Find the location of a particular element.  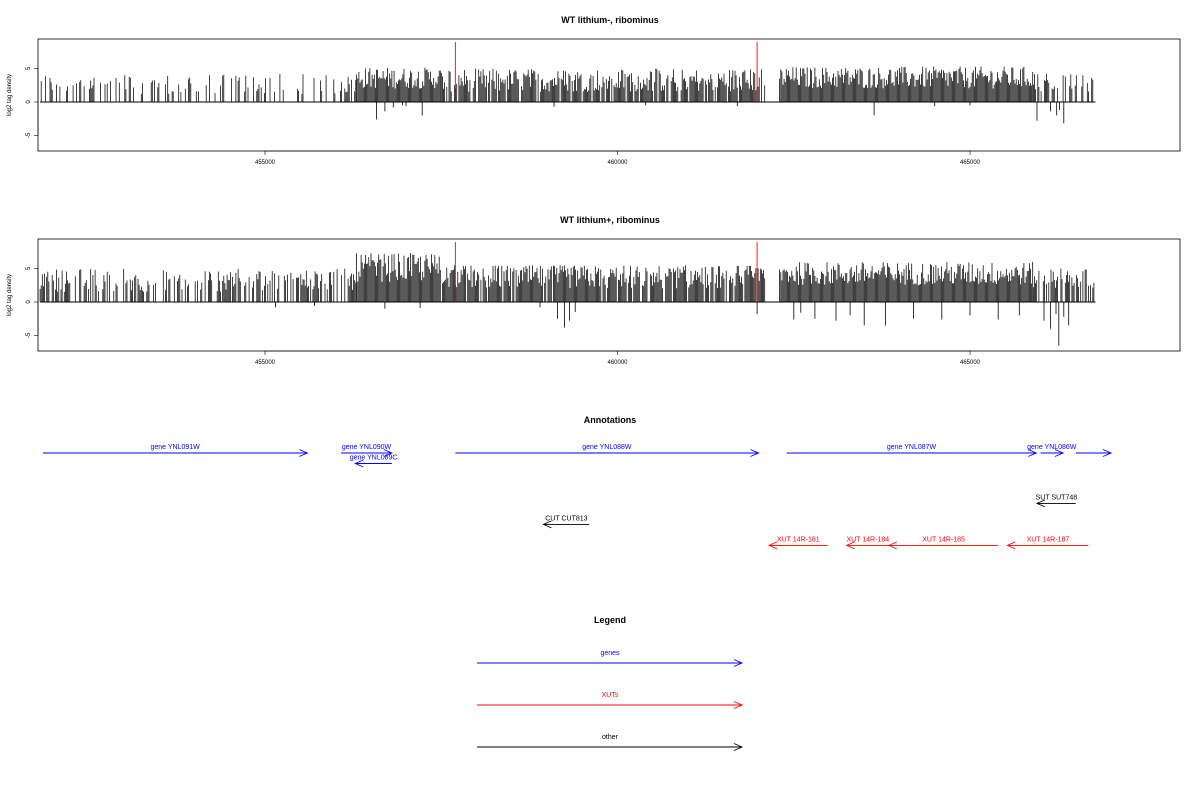

feature-label: gene YNL091W is located at coordinates (175, 447).